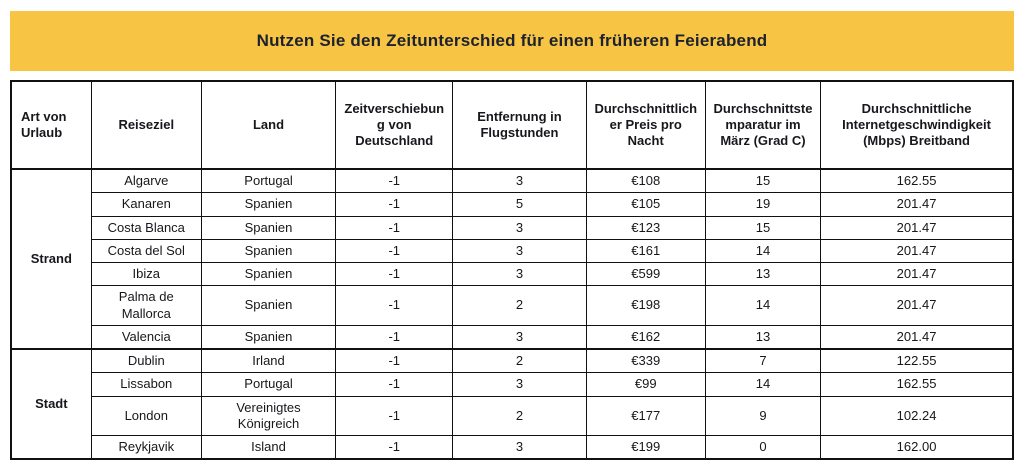 The width and height of the screenshot is (1024, 467). Describe the element at coordinates (917, 447) in the screenshot. I see `table-cell: 162.00` at that location.